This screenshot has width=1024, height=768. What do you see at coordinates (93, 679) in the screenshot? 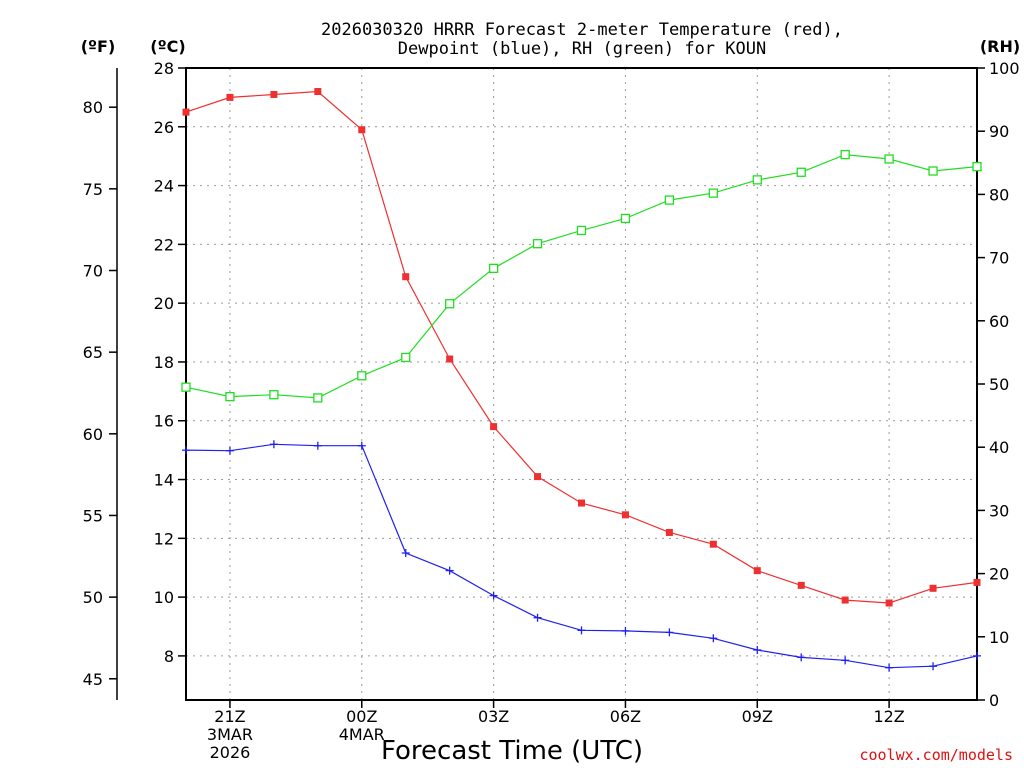
I see `fahrenheit-tick-label: 45` at bounding box center [93, 679].